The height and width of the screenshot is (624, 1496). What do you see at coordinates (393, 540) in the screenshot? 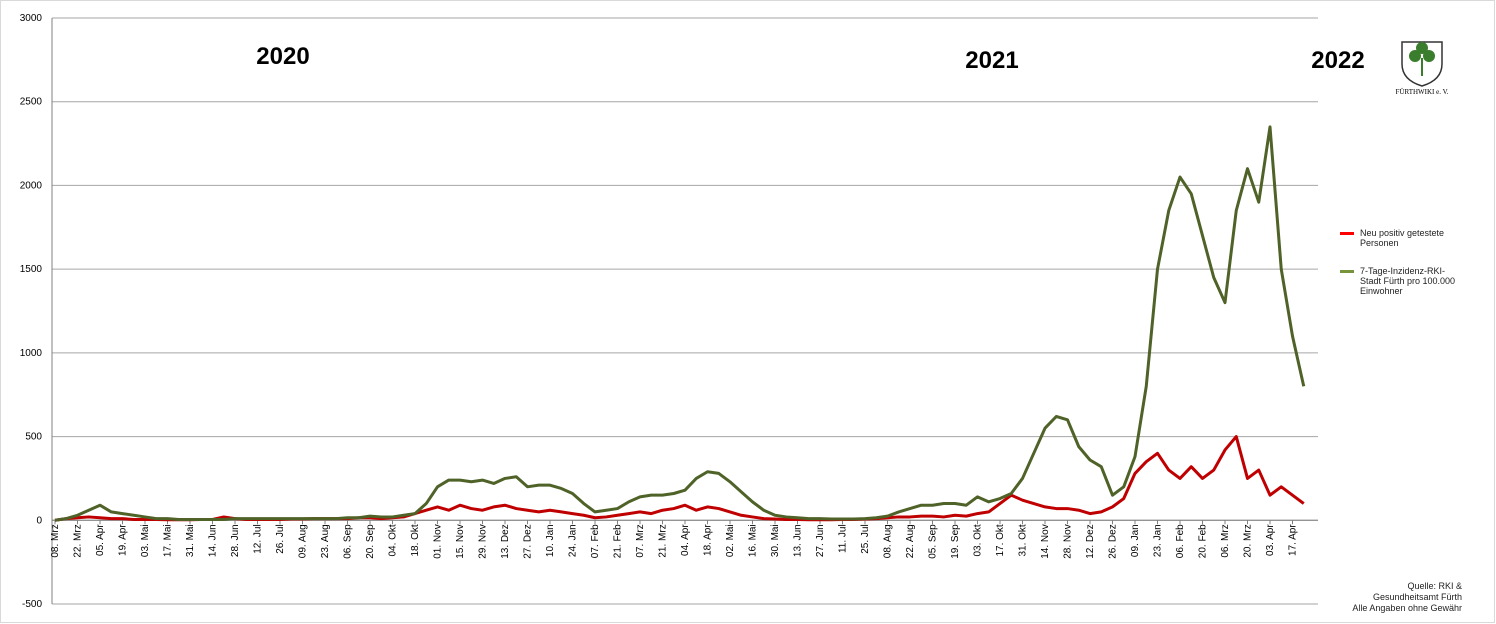
I see `x-tick-label: 04. Okt` at bounding box center [393, 540].